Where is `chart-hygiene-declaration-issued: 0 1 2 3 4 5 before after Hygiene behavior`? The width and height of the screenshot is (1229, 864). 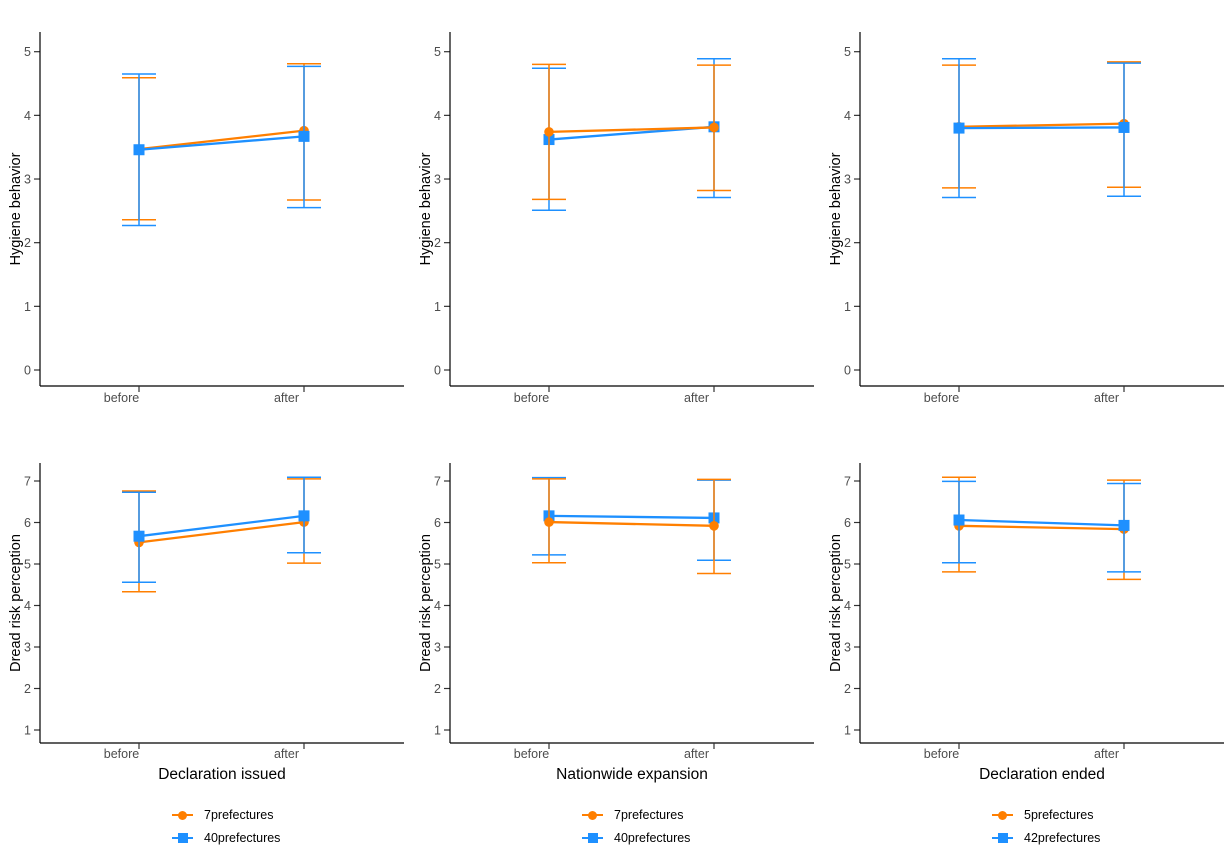 chart-hygiene-declaration-issued: 0 1 2 3 4 5 before after Hygiene behavior is located at coordinates (206, 218).